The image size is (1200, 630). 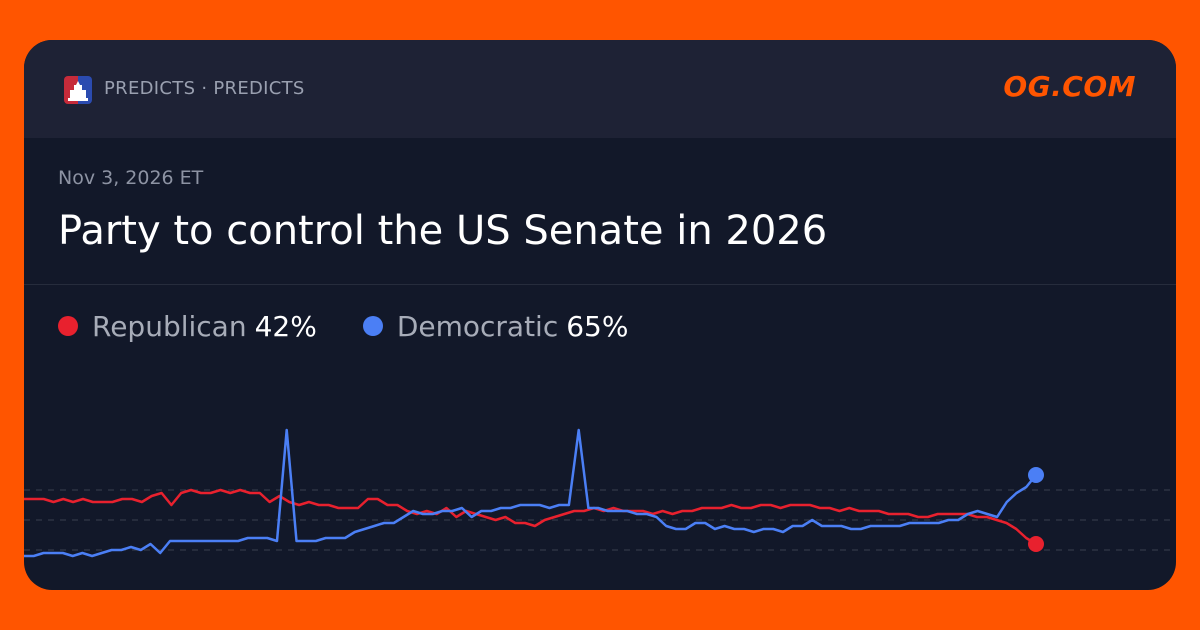 I want to click on chart-legend: Republican 42% Democratic 65%, so click(x=366, y=326).